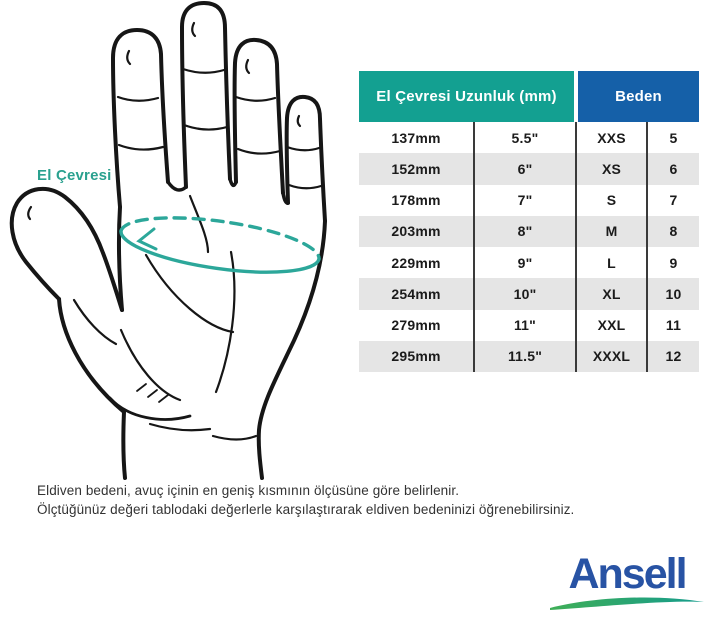 Image resolution: width=706 pixels, height=619 pixels. I want to click on cell-size: XS, so click(612, 169).